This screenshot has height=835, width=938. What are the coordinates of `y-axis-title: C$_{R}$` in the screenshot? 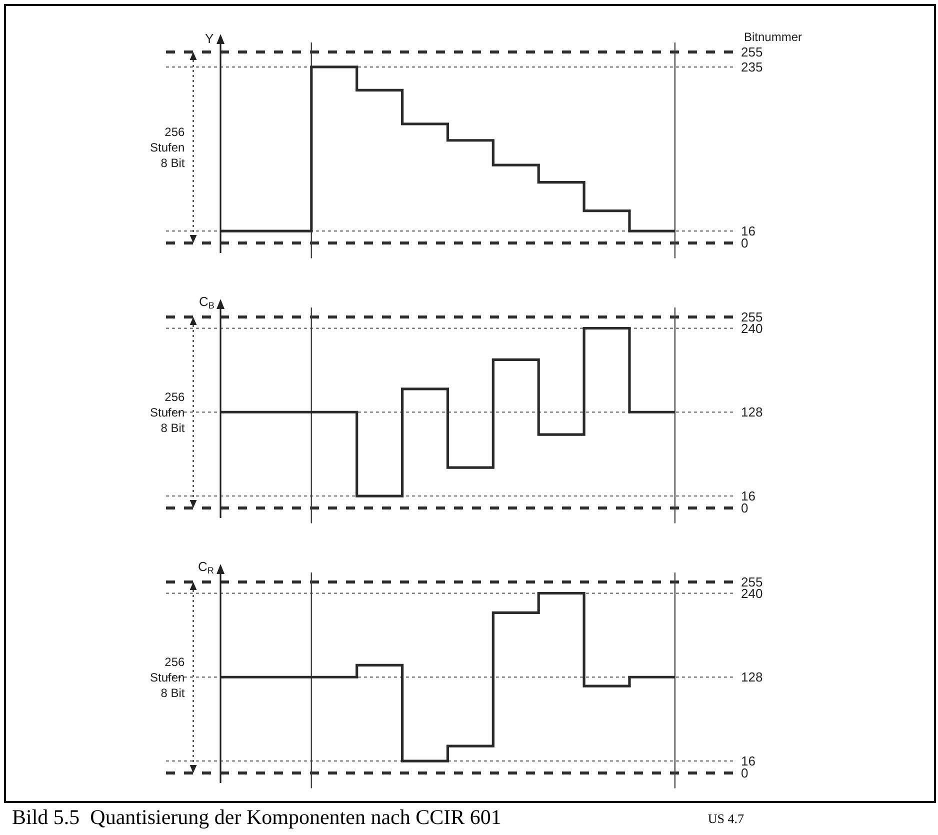 It's located at (206, 567).